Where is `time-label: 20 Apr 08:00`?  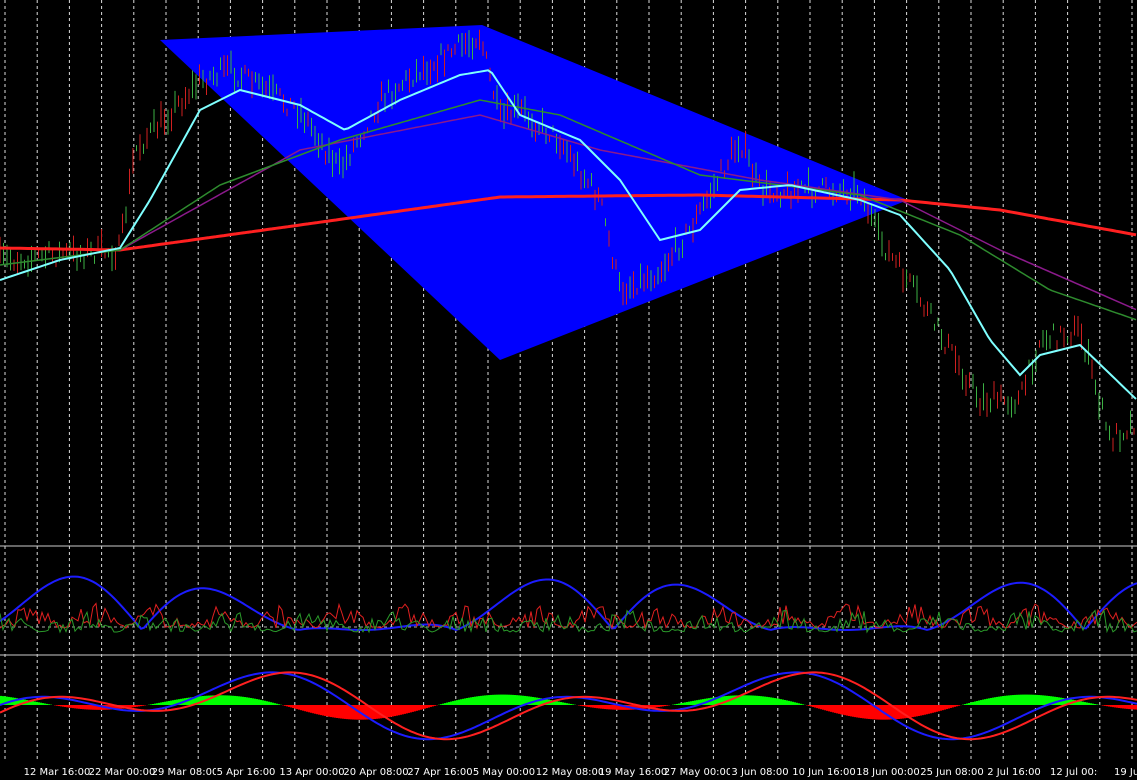 time-label: 20 Apr 08:00 is located at coordinates (375, 772).